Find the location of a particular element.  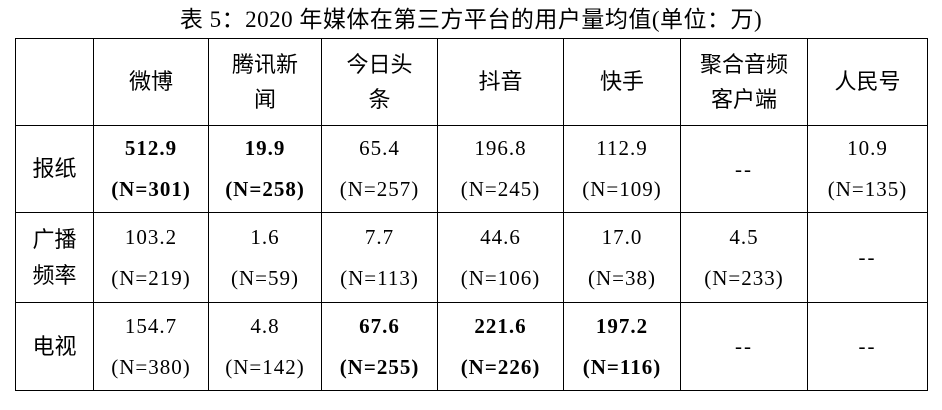

cell-sample-size: (N=142) is located at coordinates (265, 366).